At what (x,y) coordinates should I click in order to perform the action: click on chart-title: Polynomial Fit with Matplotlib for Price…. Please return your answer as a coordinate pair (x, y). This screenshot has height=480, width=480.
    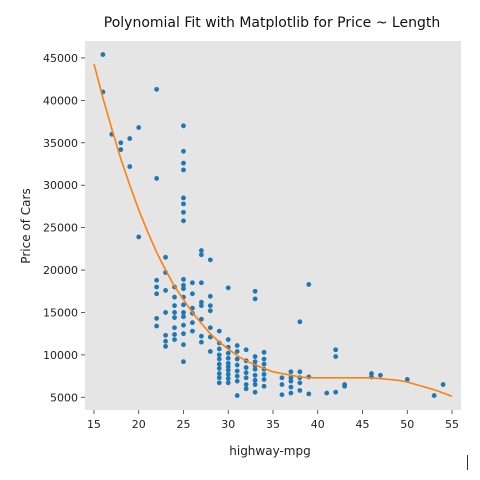
    Looking at the image, I should click on (272, 23).